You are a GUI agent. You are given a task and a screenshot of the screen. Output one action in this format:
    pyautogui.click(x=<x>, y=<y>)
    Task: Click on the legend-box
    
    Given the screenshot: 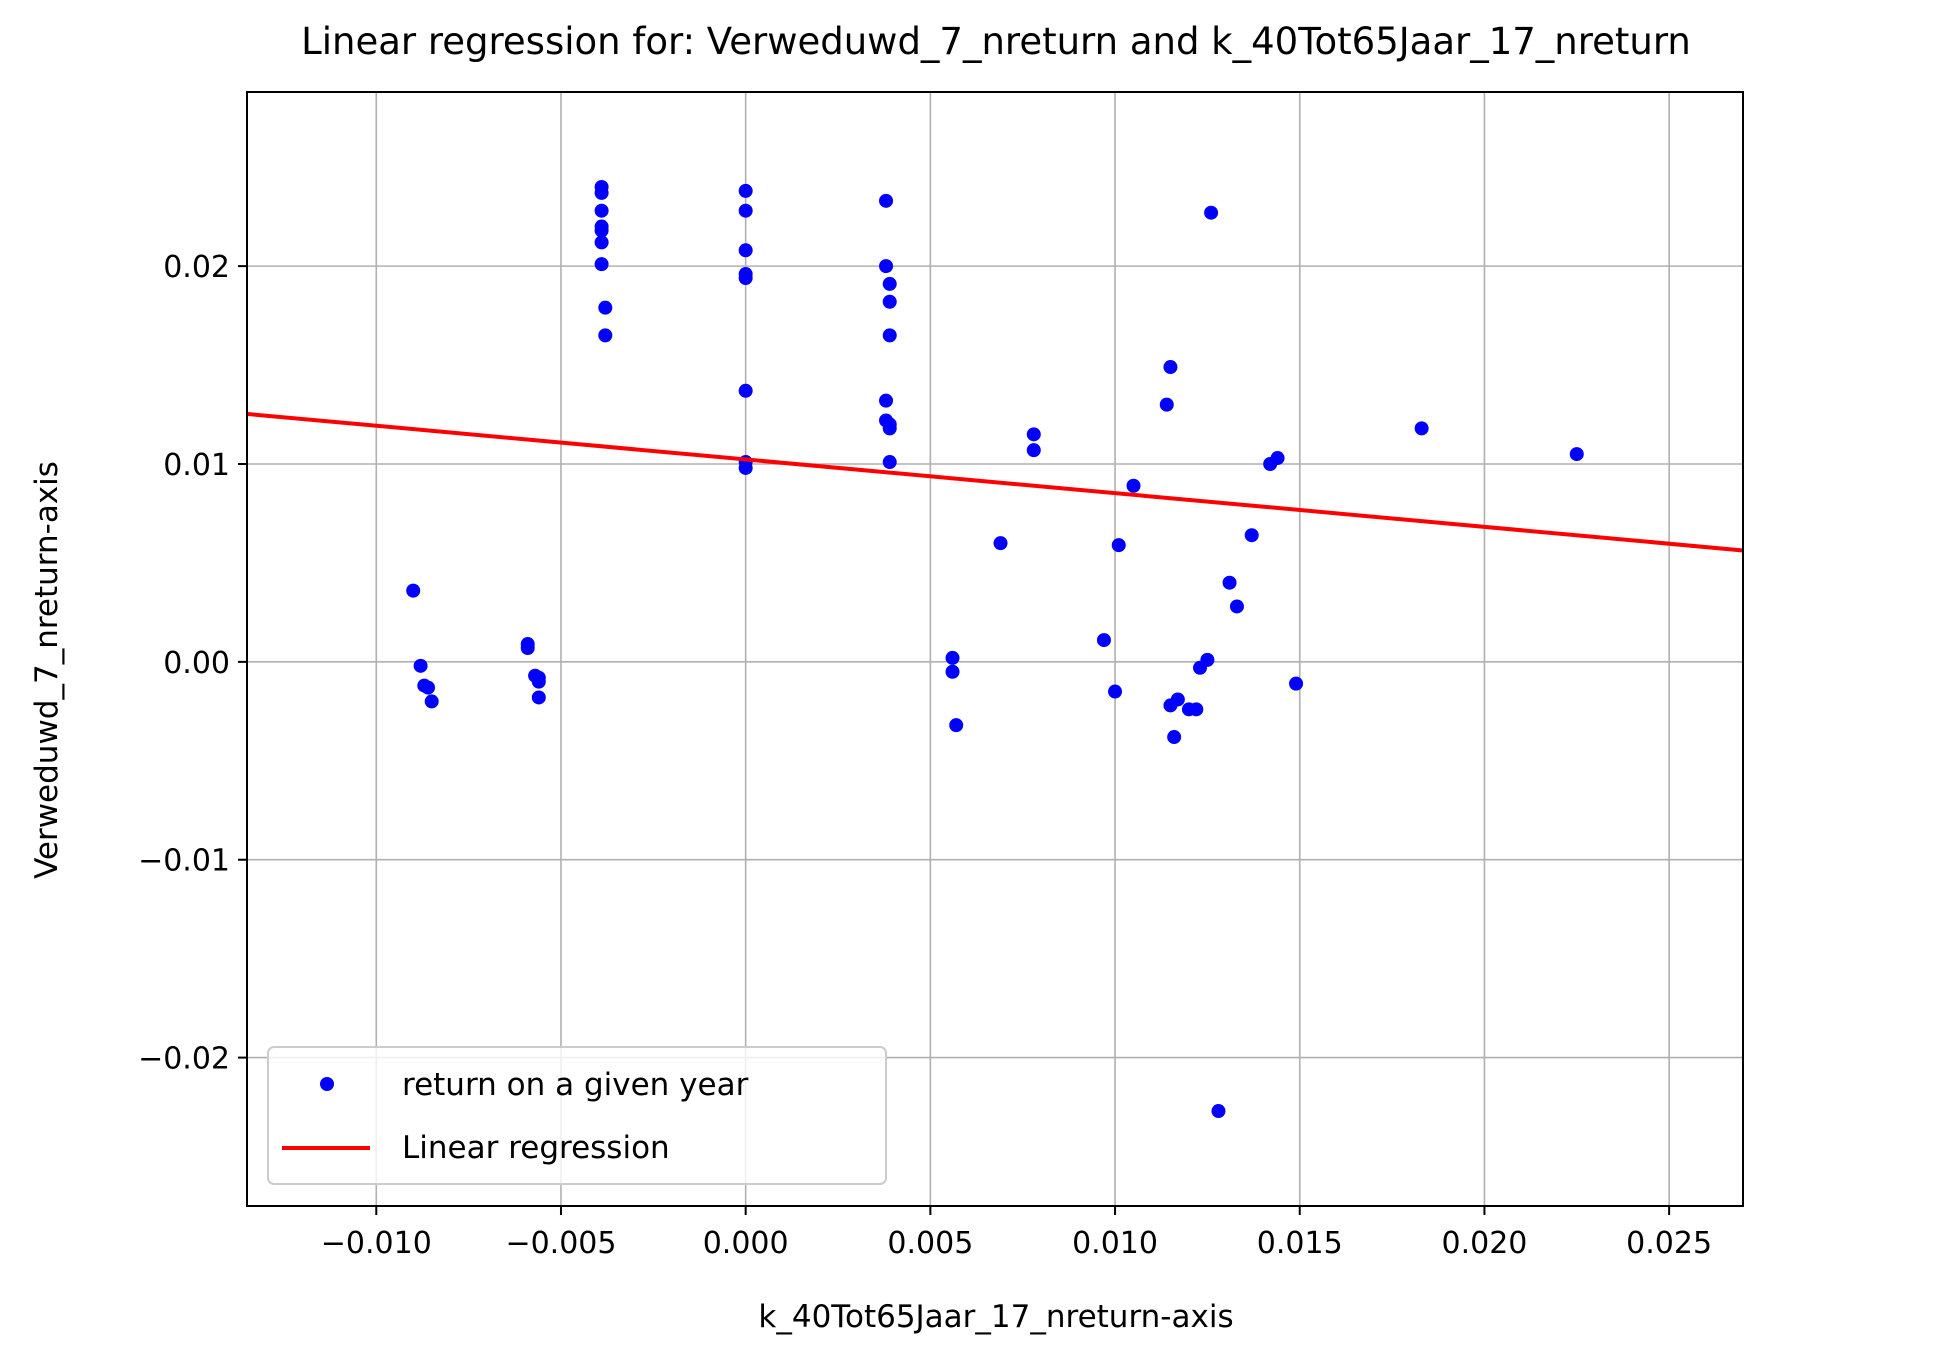 What is the action you would take?
    pyautogui.click(x=577, y=1115)
    